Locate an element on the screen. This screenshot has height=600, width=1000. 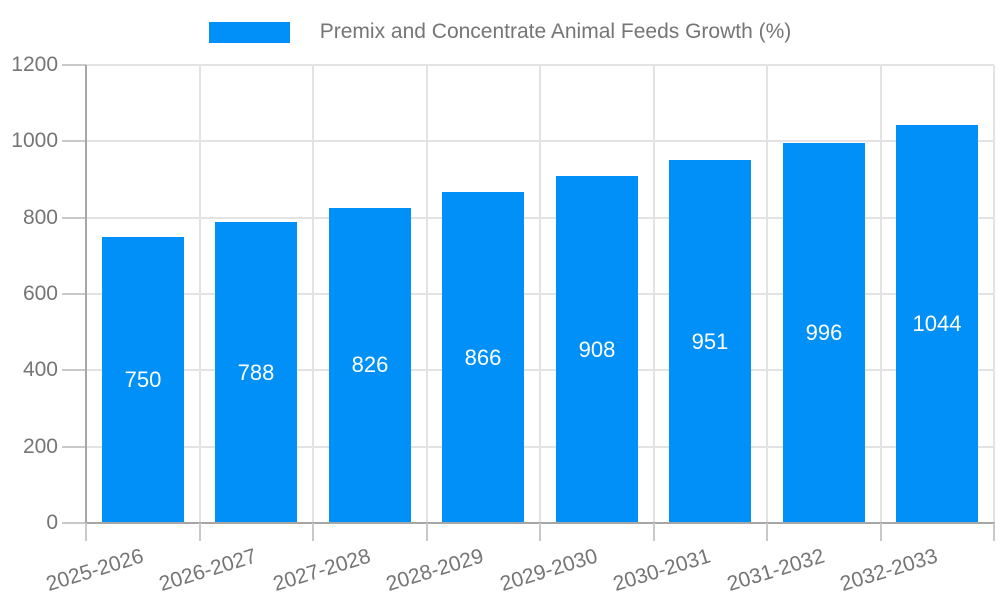
bar-value-label: 996 is located at coordinates (824, 332).